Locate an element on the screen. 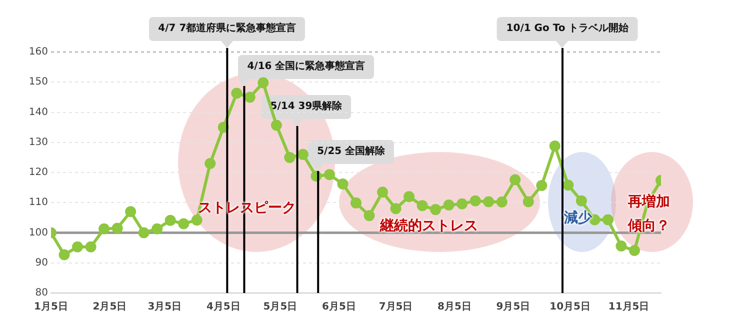 Image resolution: width=750 pixels, height=325 pixels. x-tick-label: 6月5日 is located at coordinates (339, 307).